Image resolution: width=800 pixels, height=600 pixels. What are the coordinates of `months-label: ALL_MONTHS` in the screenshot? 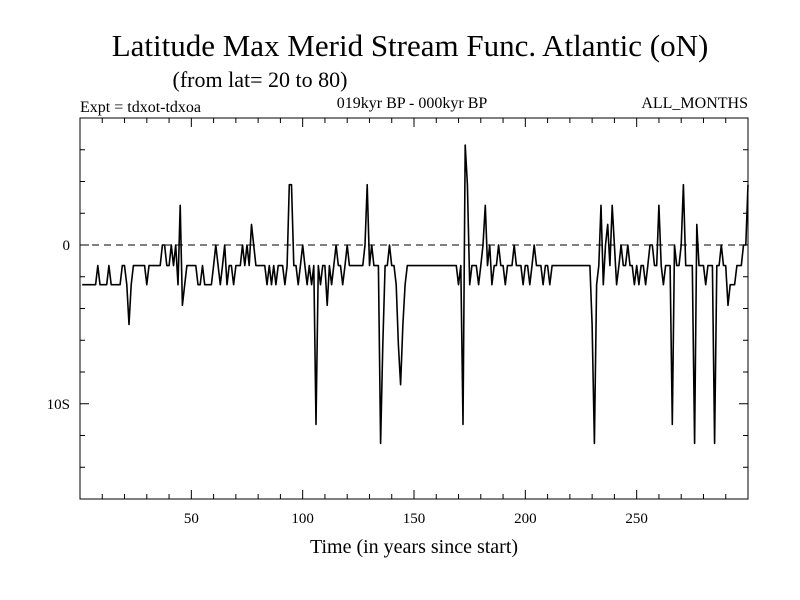 It's located at (694, 103).